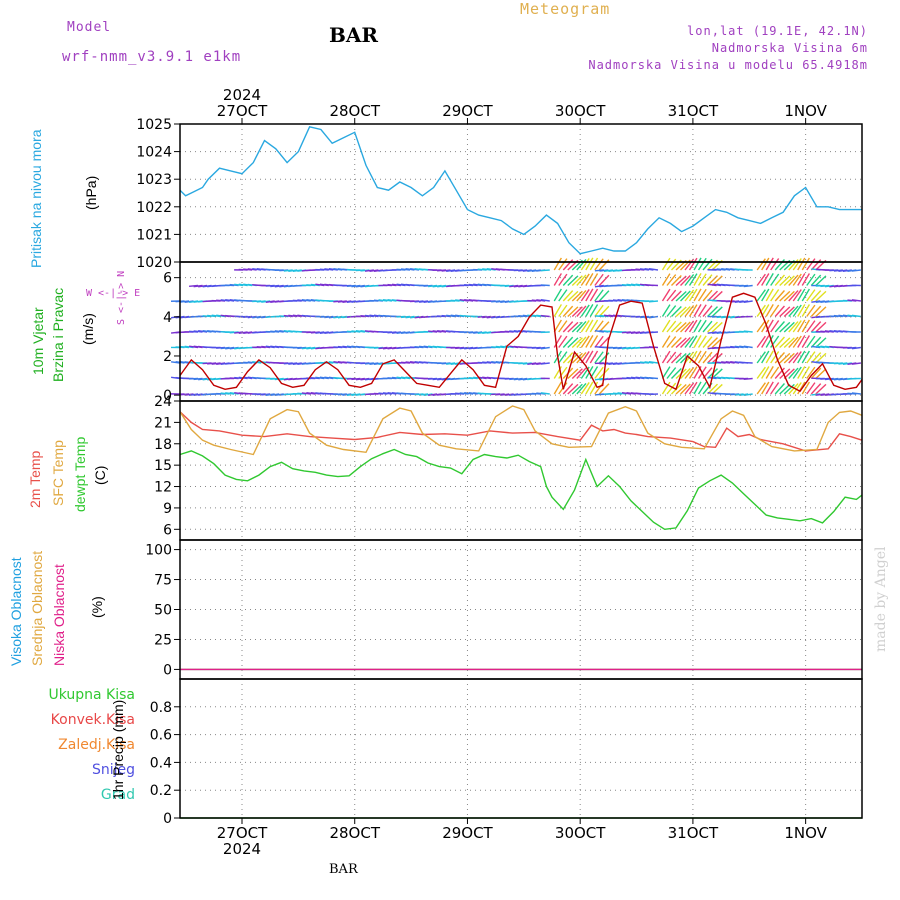 The width and height of the screenshot is (900, 900). I want to click on x-date-label-top: 31OCT, so click(693, 111).